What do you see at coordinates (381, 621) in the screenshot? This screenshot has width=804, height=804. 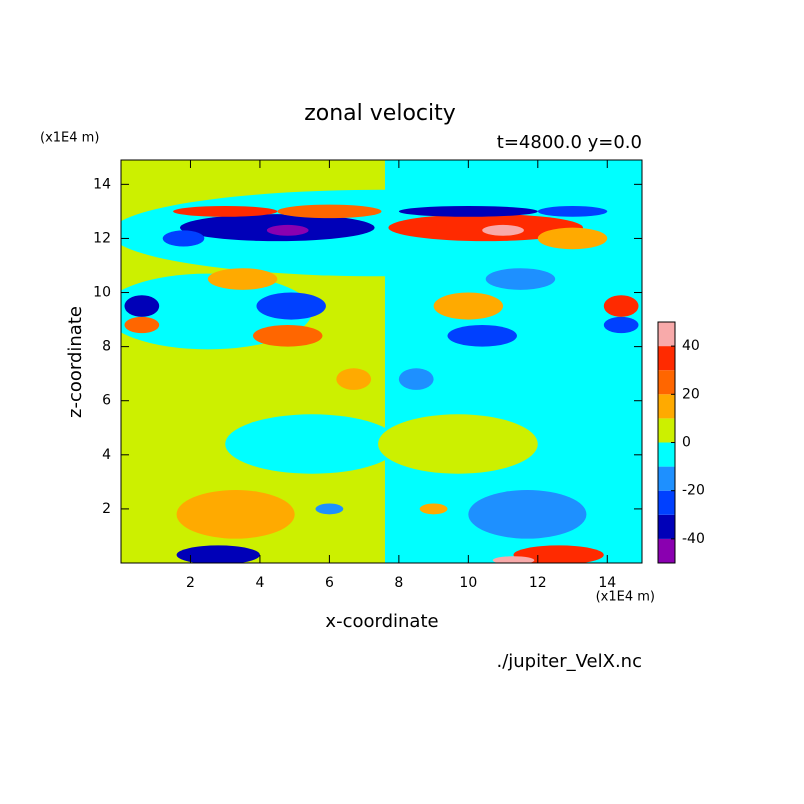 I see `x-axis-label: x-coordinate` at bounding box center [381, 621].